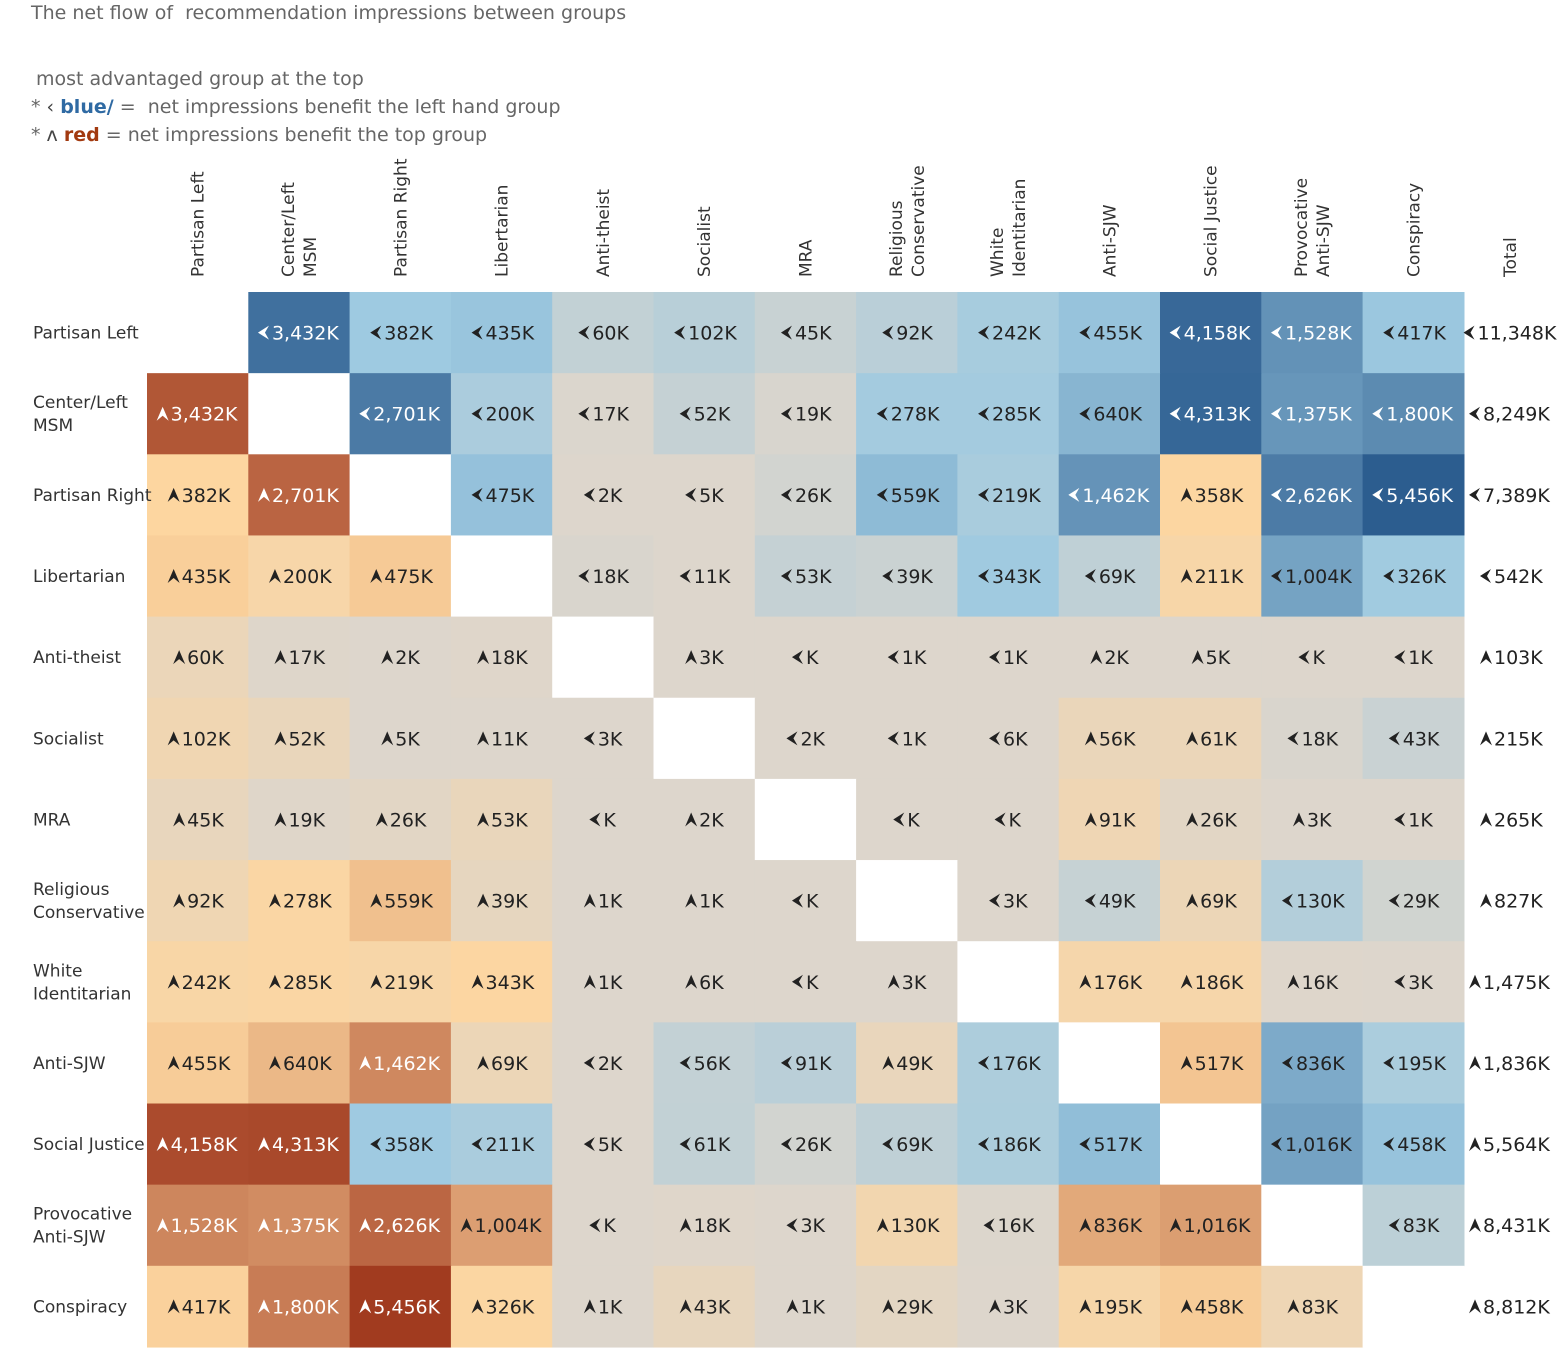  What do you see at coordinates (806, 577) in the screenshot?
I see `cell-label: 53K` at bounding box center [806, 577].